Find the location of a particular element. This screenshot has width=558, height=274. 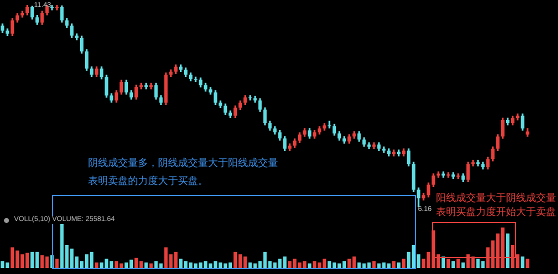

annotation: 表明卖盘的力度大于买盘。 is located at coordinates (148, 182).